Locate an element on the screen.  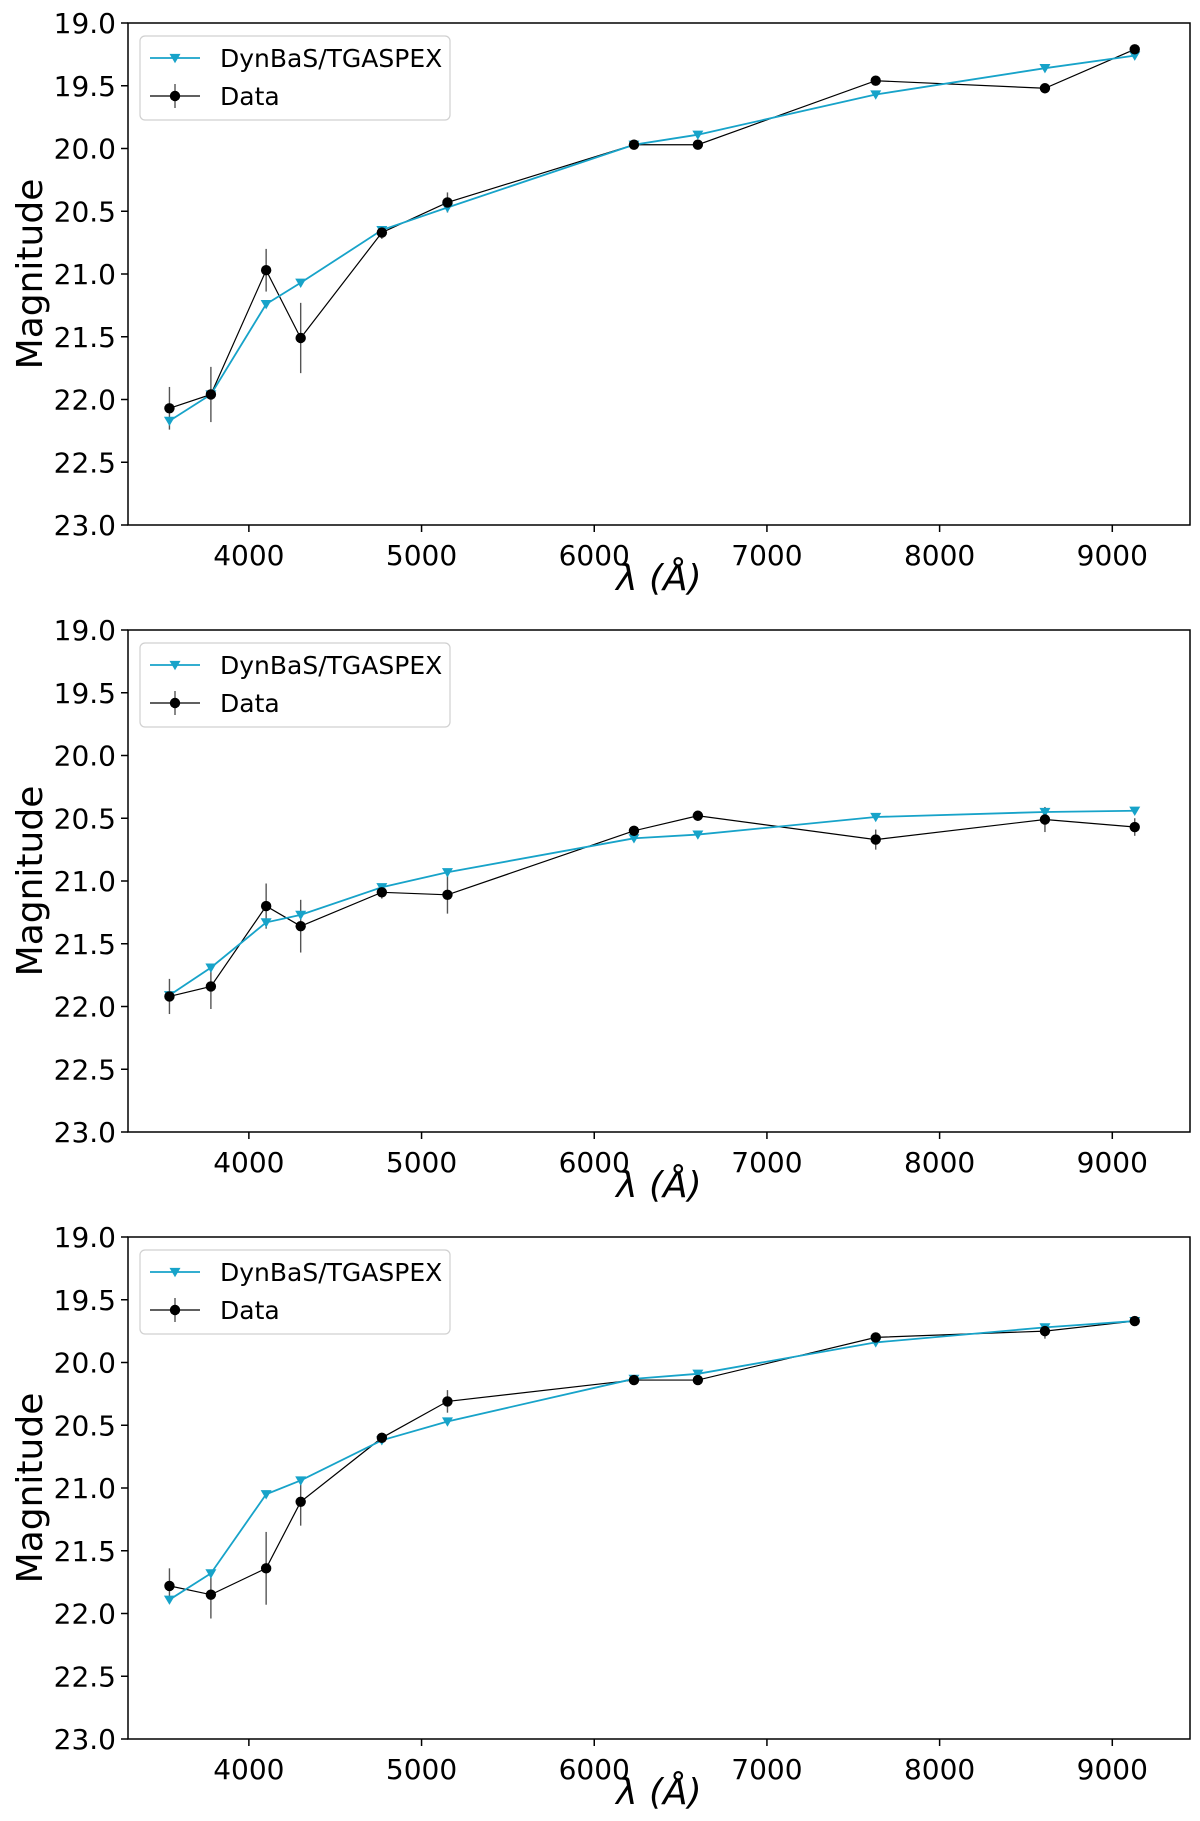
y-tick-label: 22.0 is located at coordinates (85, 1614).